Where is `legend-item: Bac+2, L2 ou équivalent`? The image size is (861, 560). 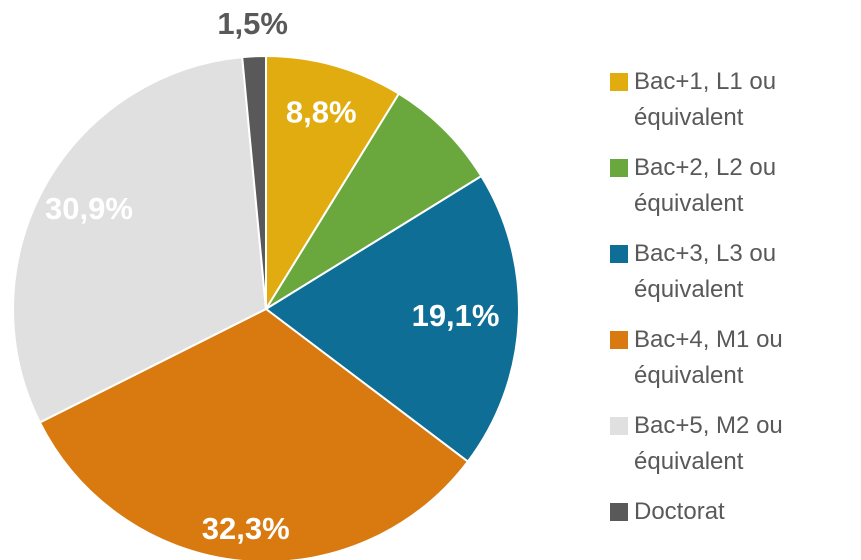
legend-item: Bac+2, L2 ou équivalent is located at coordinates (735, 193).